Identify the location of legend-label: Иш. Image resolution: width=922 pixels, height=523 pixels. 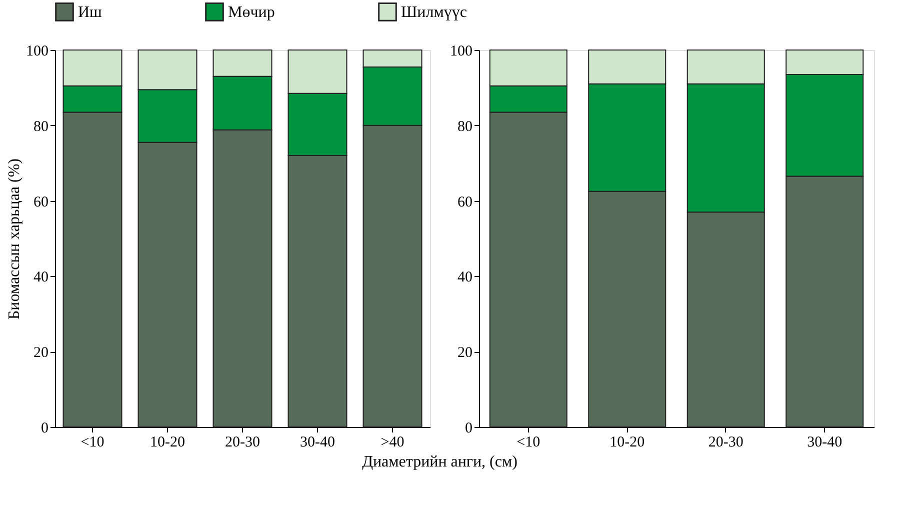
(90, 12).